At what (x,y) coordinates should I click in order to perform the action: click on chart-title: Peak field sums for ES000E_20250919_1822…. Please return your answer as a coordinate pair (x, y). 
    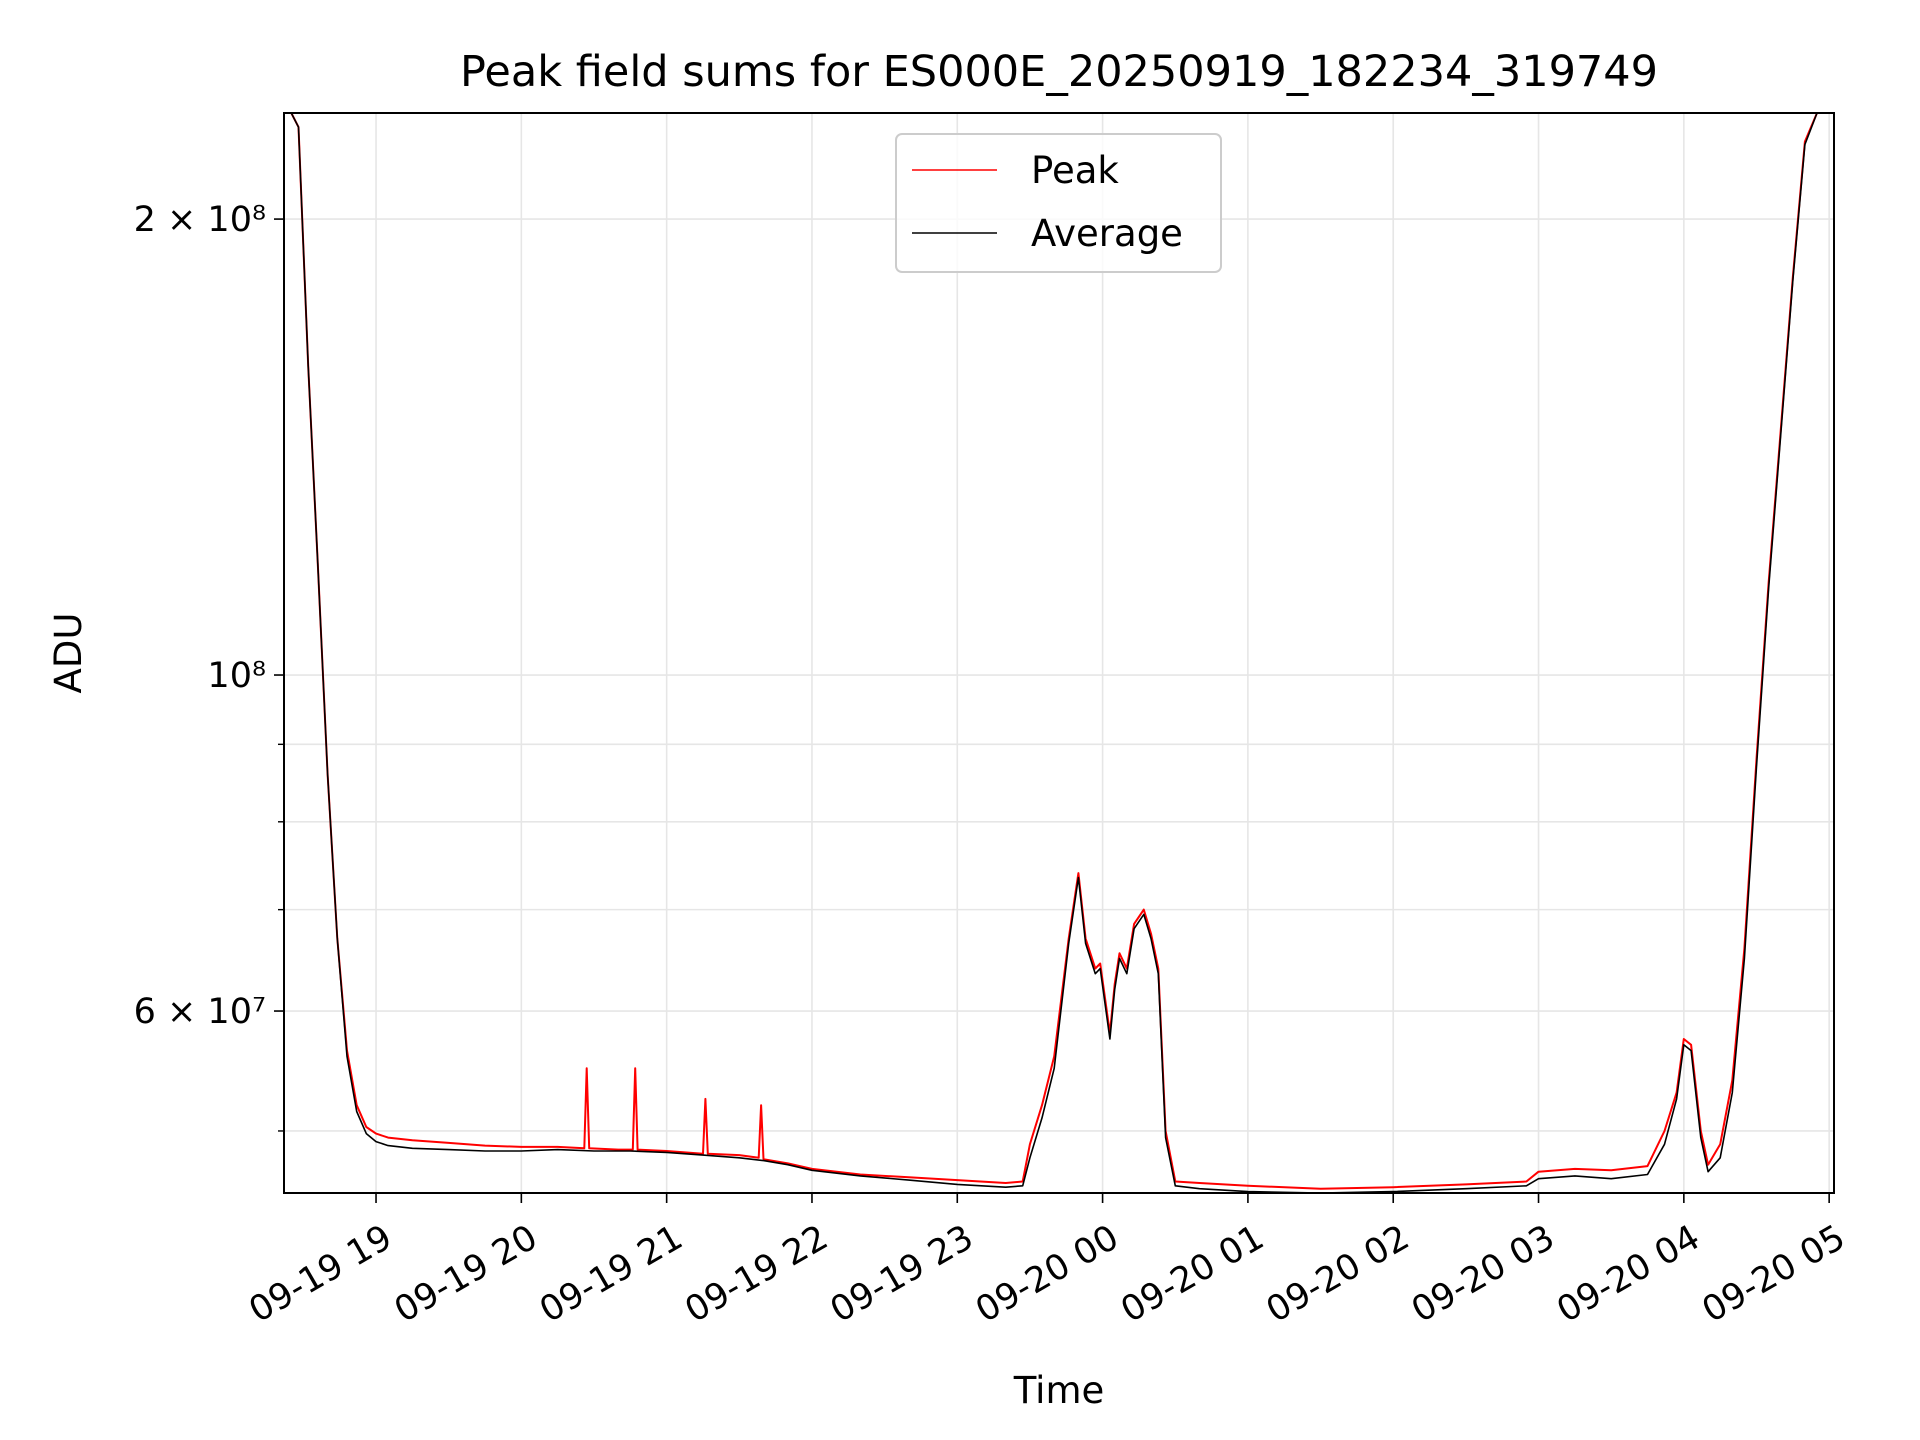
    Looking at the image, I should click on (1059, 72).